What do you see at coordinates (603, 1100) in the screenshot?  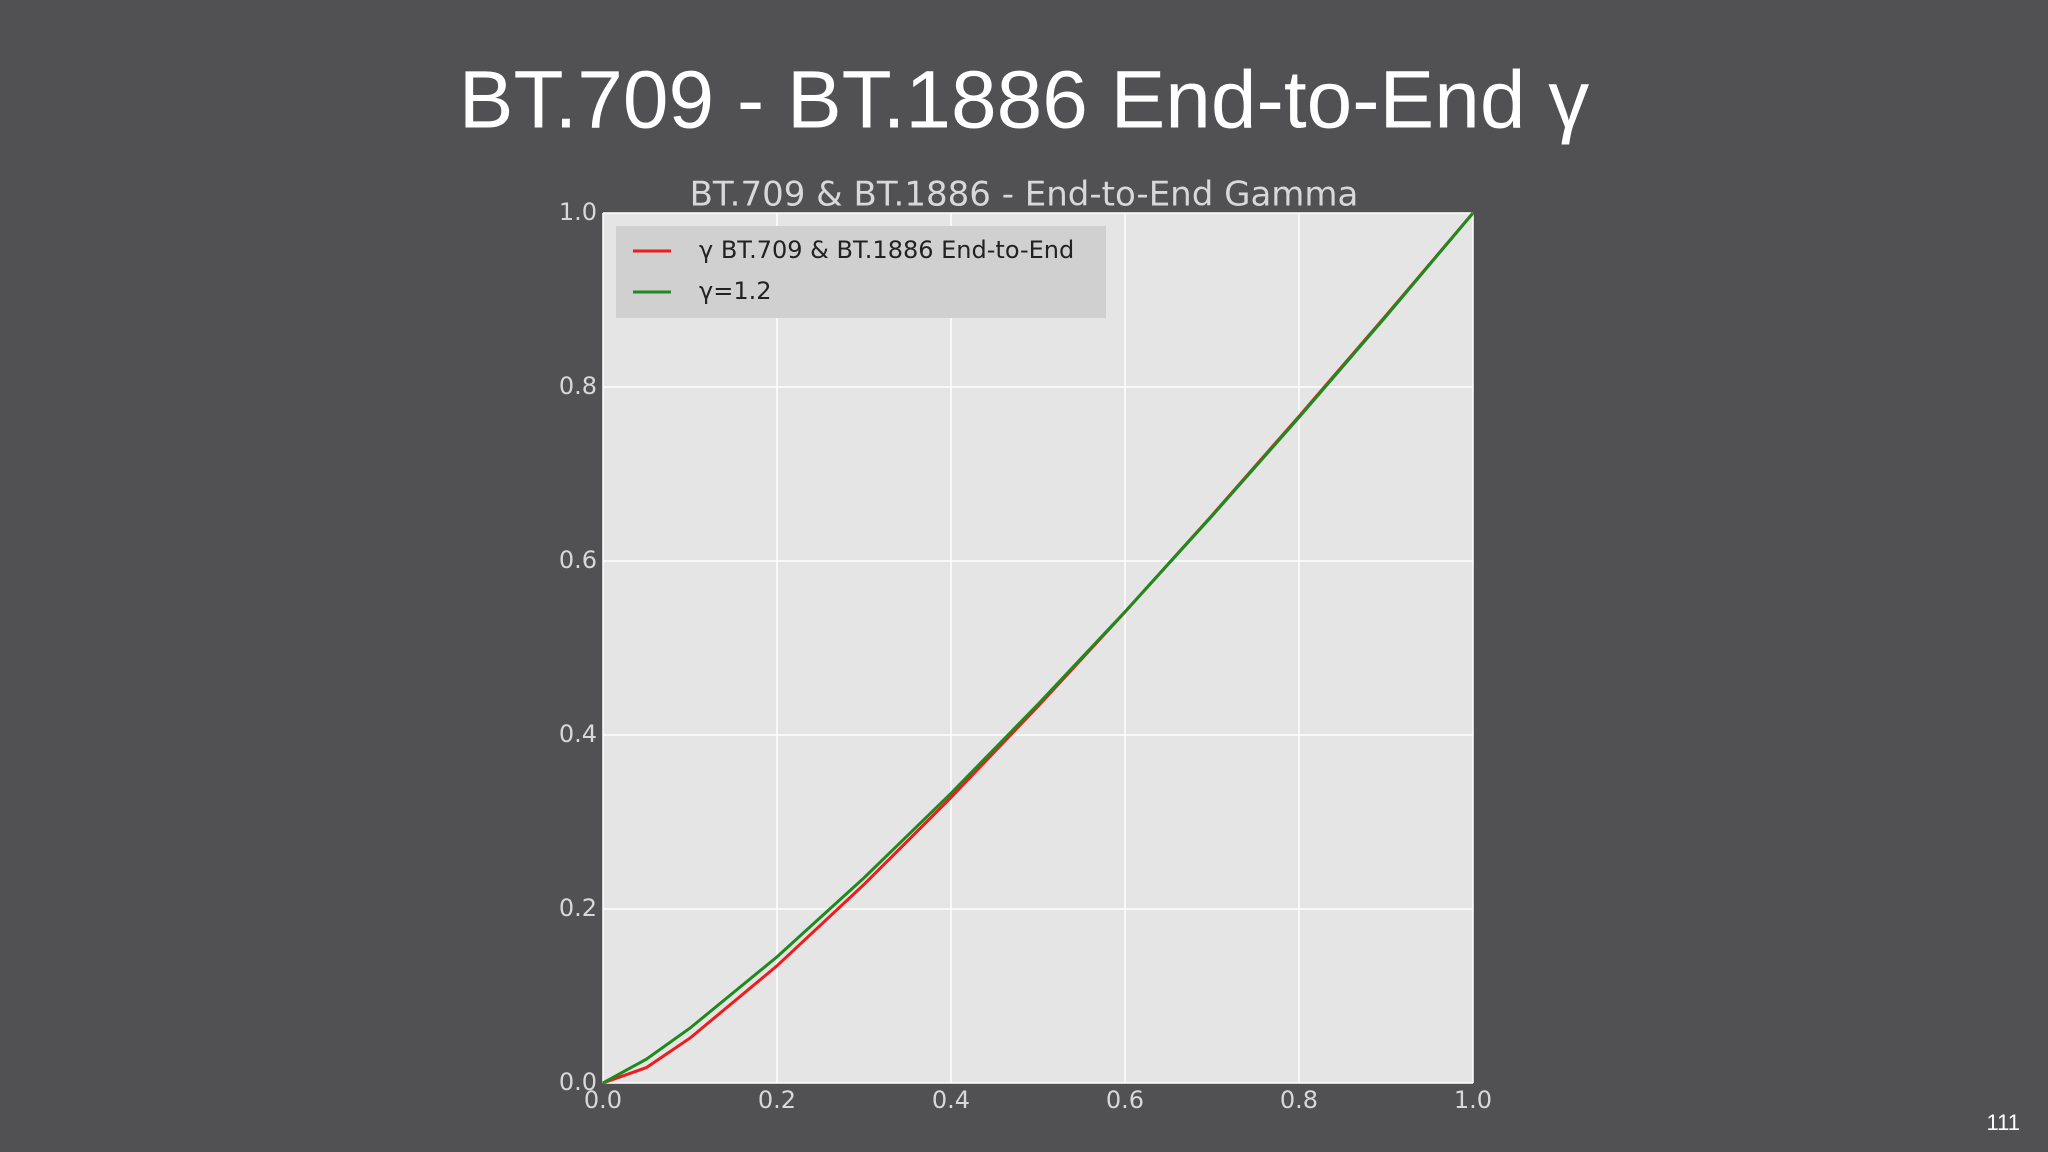 I see `x-tick-label: 0.0` at bounding box center [603, 1100].